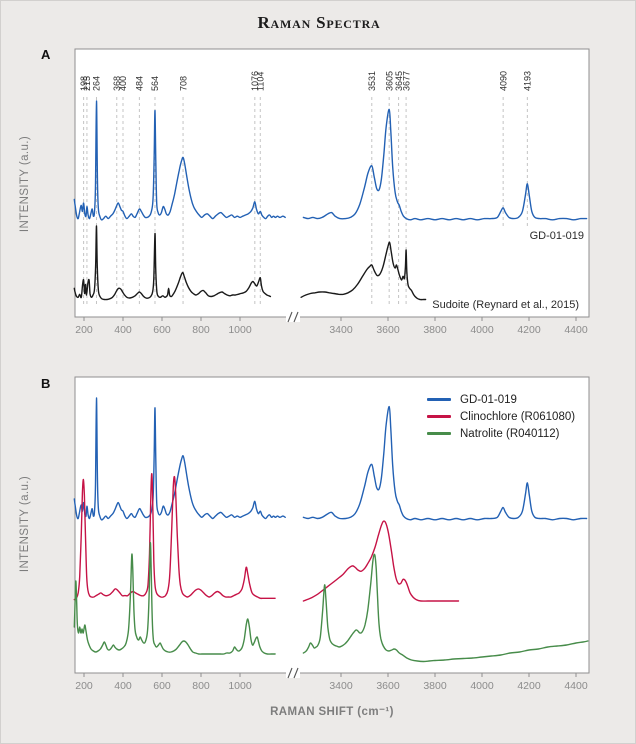 This screenshot has width=636, height=744. I want to click on series-natrolite-right-panel-B, so click(445, 608).